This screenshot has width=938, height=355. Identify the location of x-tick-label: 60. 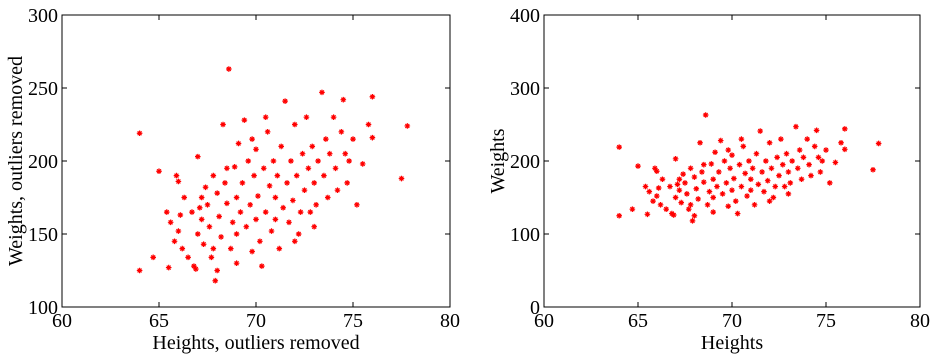
(62, 321).